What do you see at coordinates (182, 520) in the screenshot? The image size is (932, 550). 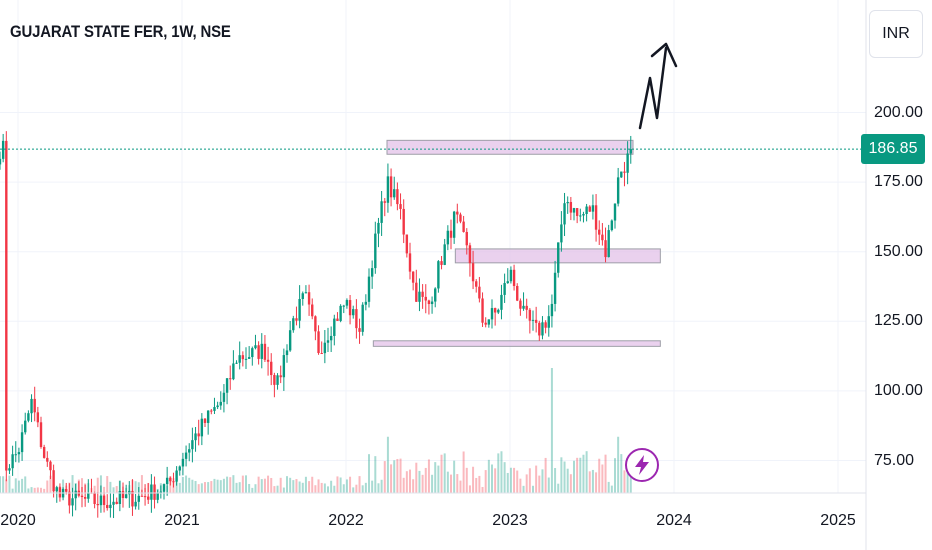 I see `time-tick-label: 2021` at bounding box center [182, 520].